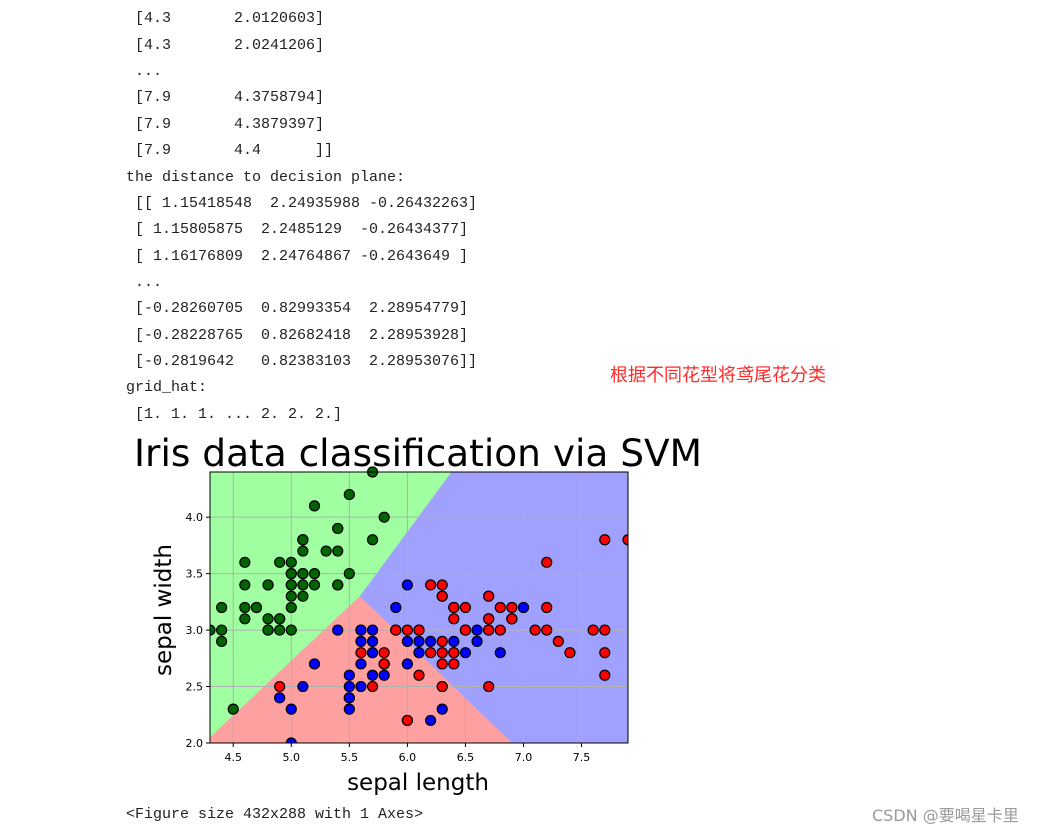 This screenshot has width=1058, height=832. I want to click on y-tick-label: 2.0, so click(195, 743).